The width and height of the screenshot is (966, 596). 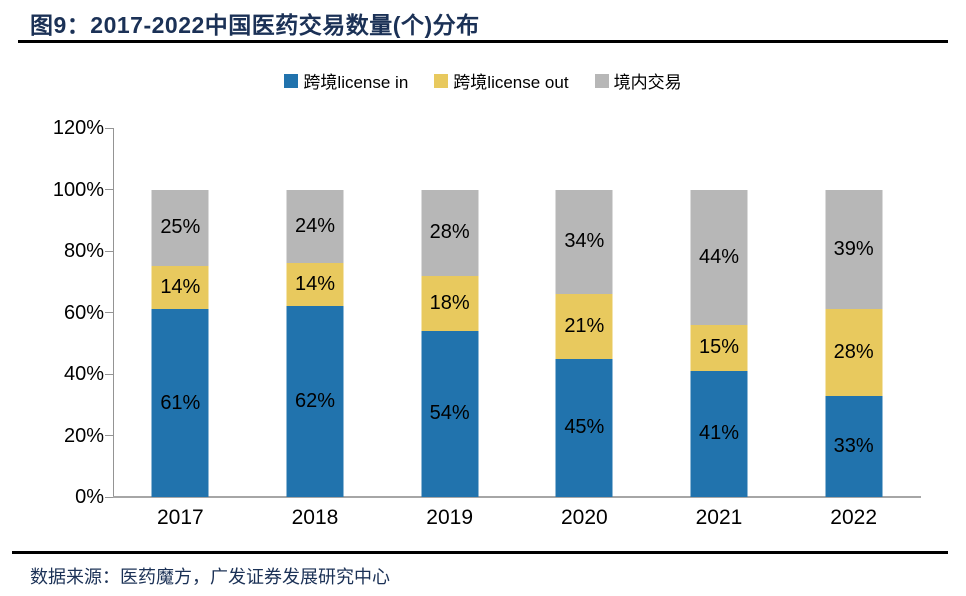 What do you see at coordinates (83, 435) in the screenshot?
I see `y-axis-tick-label: 20%` at bounding box center [83, 435].